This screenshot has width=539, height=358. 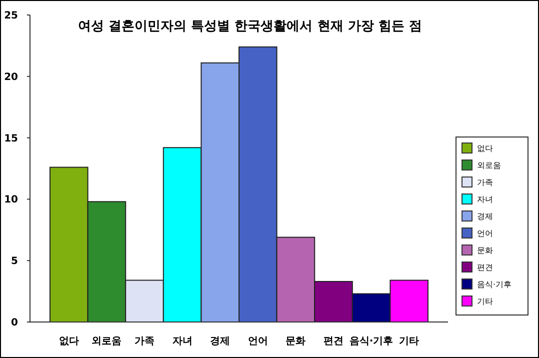 What do you see at coordinates (485, 233) in the screenshot?
I see `legend-label: 언어` at bounding box center [485, 233].